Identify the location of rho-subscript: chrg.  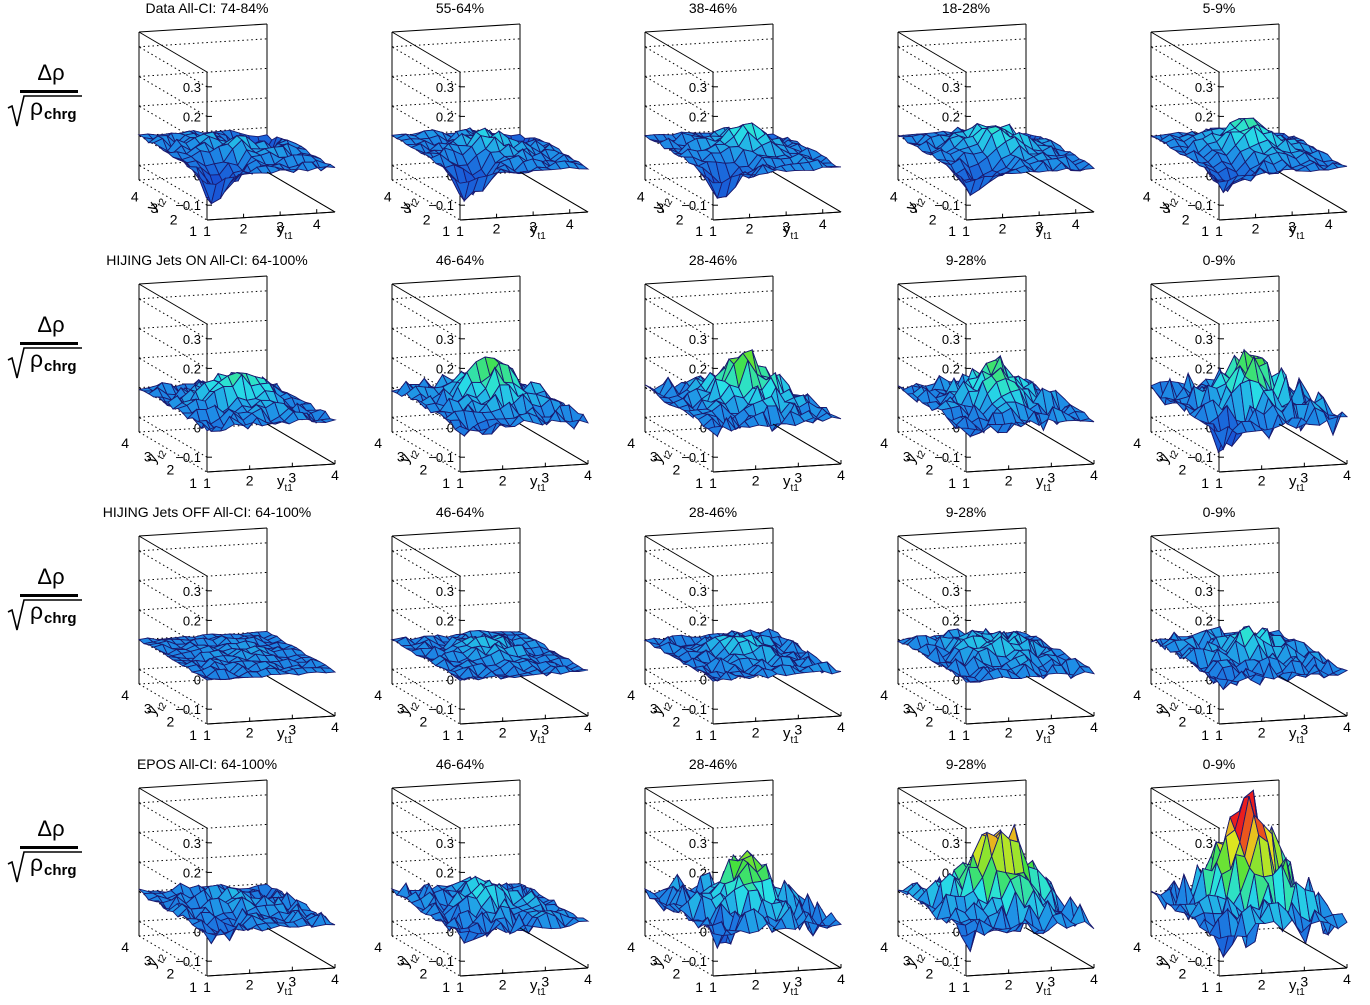
(60, 114).